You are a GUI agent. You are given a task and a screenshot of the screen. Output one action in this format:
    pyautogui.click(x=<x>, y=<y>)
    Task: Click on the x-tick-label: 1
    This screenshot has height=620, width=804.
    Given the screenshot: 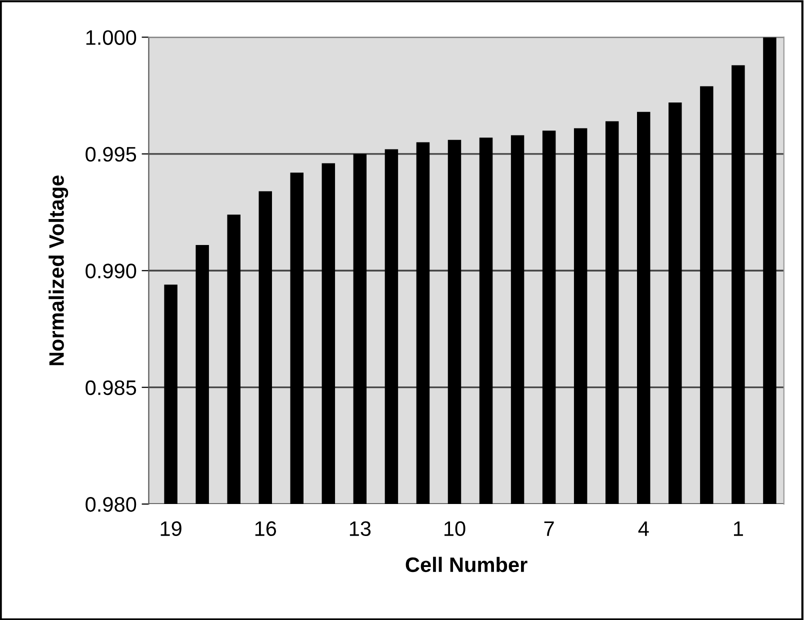 What is the action you would take?
    pyautogui.click(x=738, y=528)
    